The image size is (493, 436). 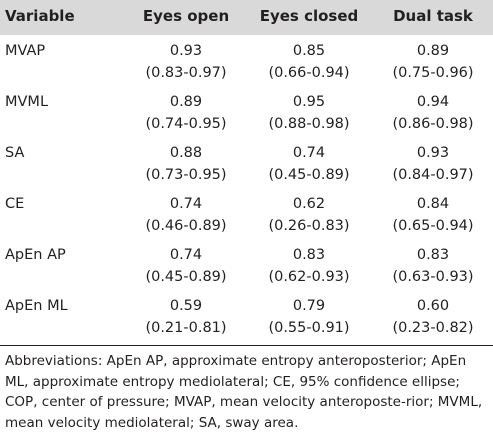 I want to click on variable-label: MVML, so click(x=27, y=102).